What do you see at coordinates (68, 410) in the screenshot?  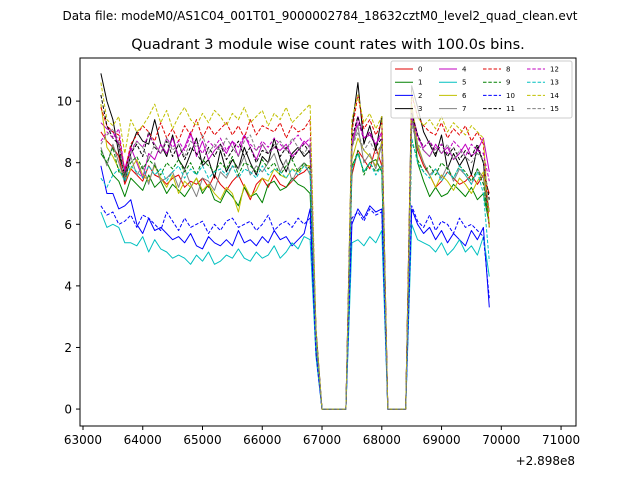 I see `y-tick-label: 0` at bounding box center [68, 410].